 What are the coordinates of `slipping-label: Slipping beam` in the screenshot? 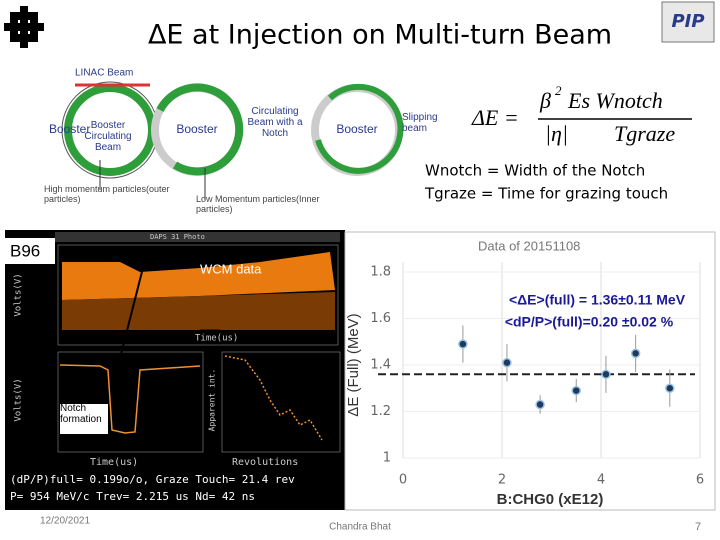 It's located at (420, 123).